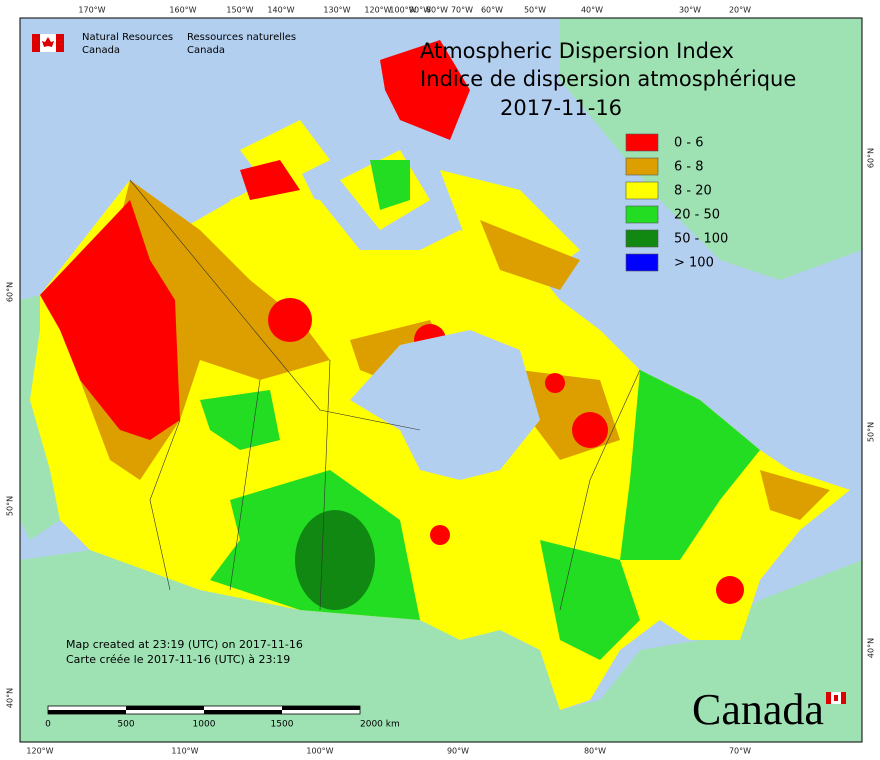  Describe the element at coordinates (608, 79) in the screenshot. I see `title-fr: Indice de dispersion atmosphérique` at that location.